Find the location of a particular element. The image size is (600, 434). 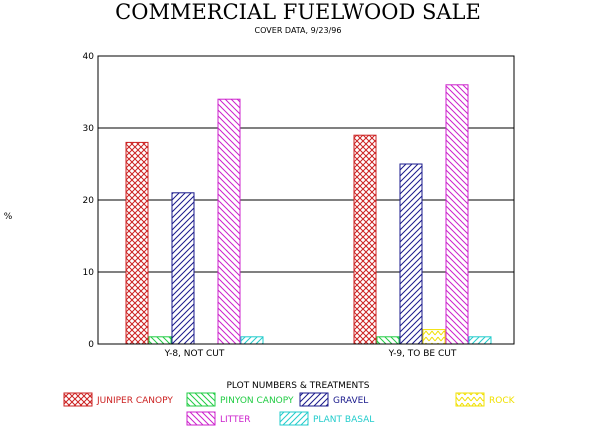

chart-title: COMMERCIAL FUELWOOD SALE is located at coordinates (298, 12).